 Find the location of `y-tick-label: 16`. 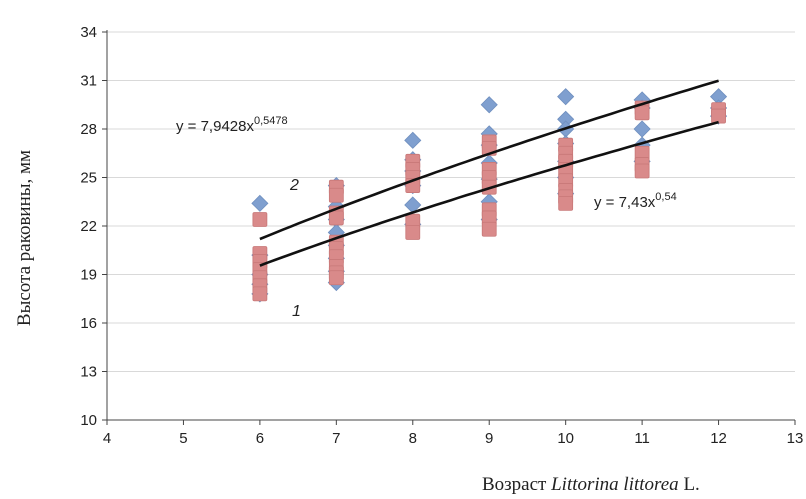

y-tick-label: 16 is located at coordinates (88, 323).